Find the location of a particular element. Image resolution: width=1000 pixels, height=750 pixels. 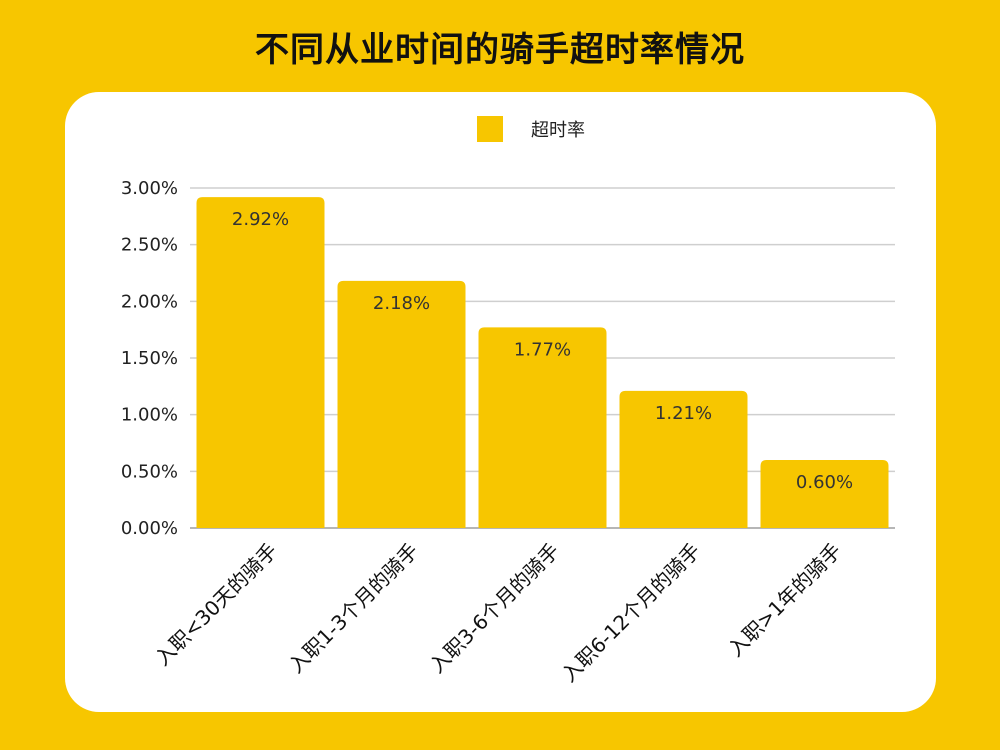

legend: 超时率 is located at coordinates (531, 129).